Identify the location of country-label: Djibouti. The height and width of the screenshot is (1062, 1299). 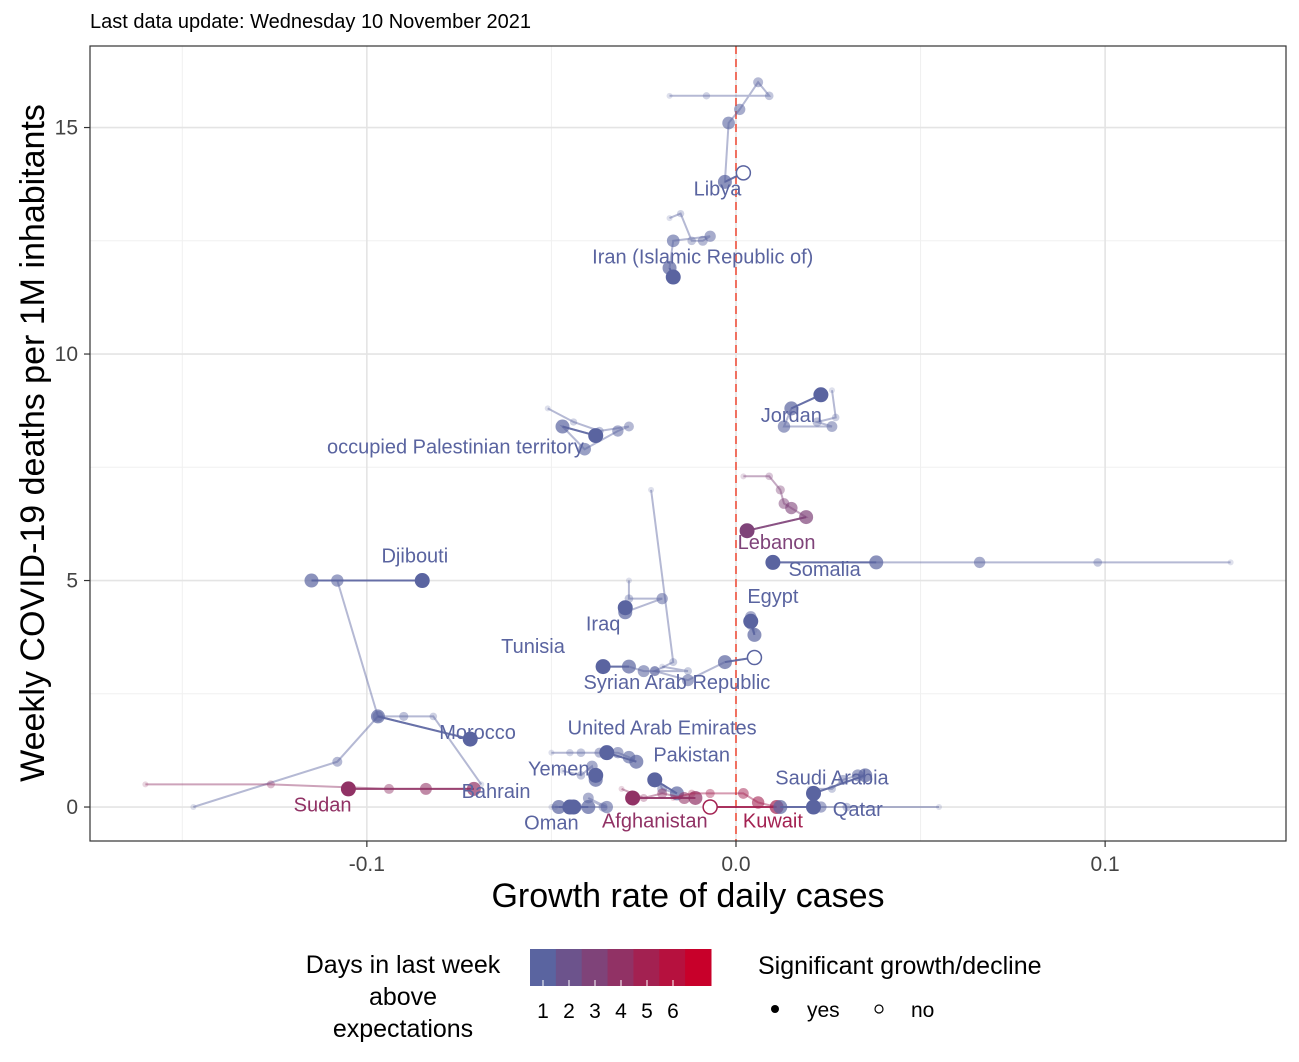
(414, 556).